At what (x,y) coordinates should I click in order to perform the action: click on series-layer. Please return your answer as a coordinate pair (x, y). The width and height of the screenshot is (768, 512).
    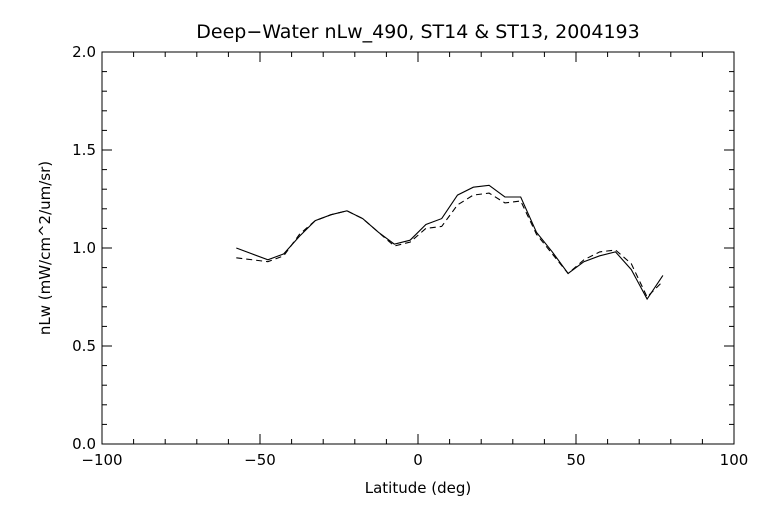
    Looking at the image, I should click on (450, 242).